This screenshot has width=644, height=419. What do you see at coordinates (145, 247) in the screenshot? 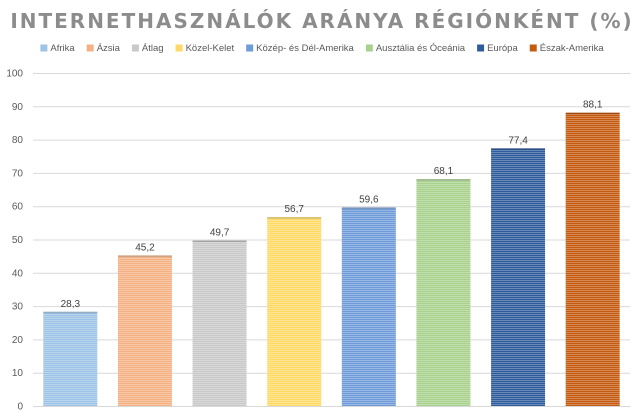
I see `data-label: 45,2` at bounding box center [145, 247].